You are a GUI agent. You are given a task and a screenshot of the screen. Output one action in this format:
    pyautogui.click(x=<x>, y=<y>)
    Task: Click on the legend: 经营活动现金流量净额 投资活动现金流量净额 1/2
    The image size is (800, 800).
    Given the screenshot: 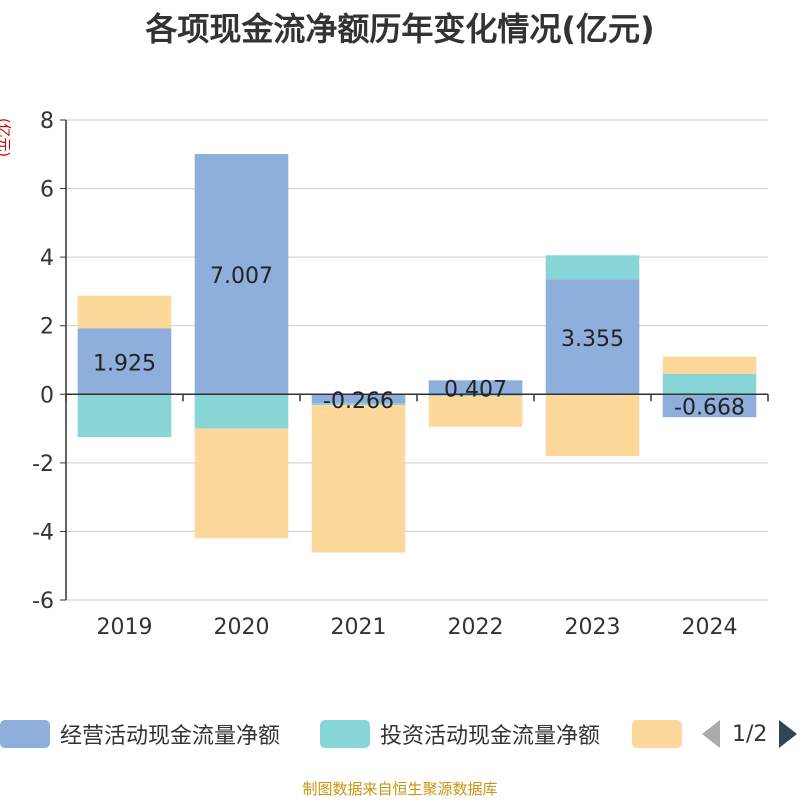 What is the action you would take?
    pyautogui.click(x=400, y=734)
    